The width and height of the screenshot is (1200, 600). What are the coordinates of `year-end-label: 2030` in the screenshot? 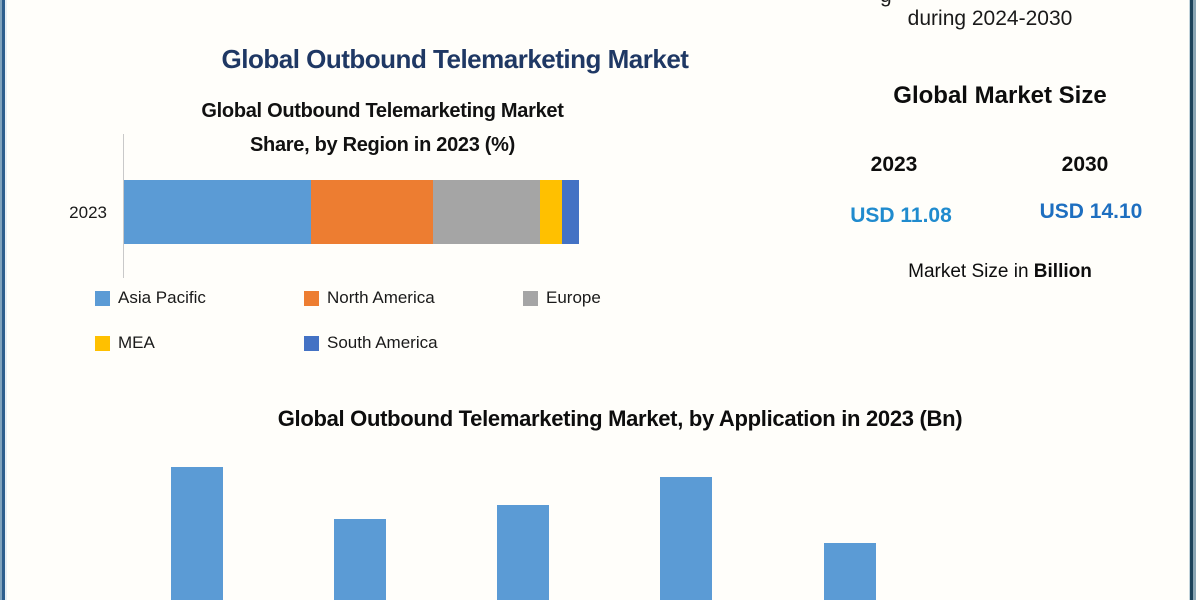 It's located at (1085, 164).